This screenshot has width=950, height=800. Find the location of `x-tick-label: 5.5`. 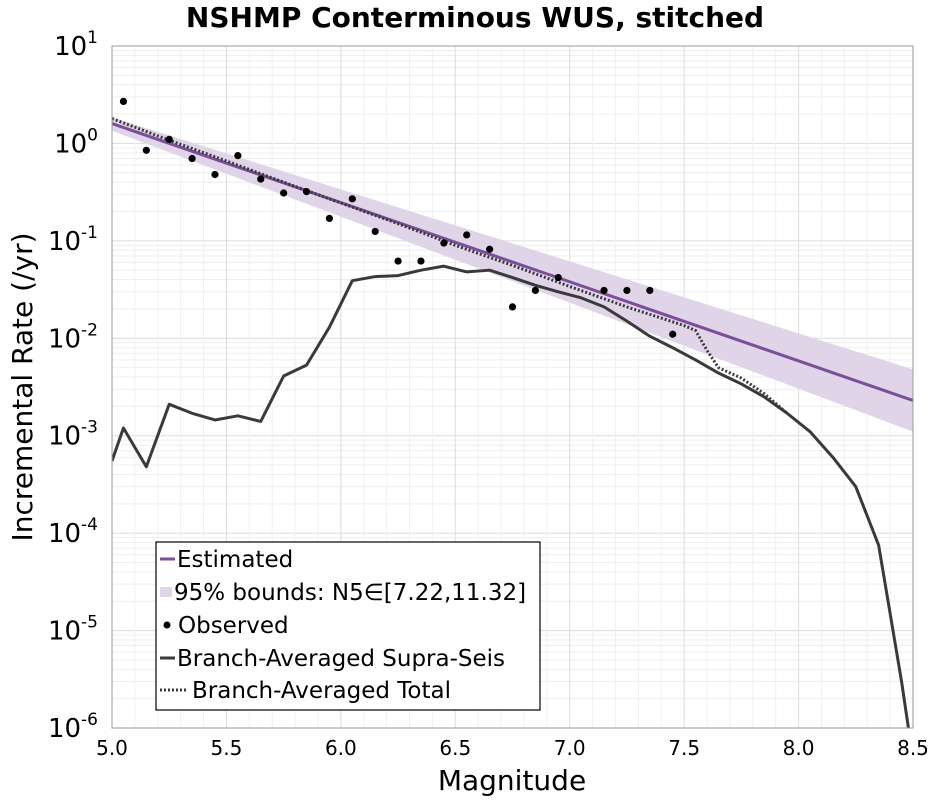

x-tick-label: 5.5 is located at coordinates (227, 748).